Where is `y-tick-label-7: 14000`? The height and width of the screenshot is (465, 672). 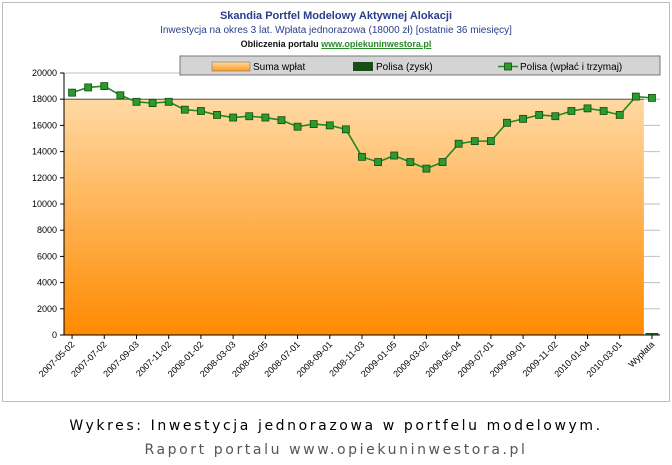
y-tick-label-7: 14000 is located at coordinates (44, 152).